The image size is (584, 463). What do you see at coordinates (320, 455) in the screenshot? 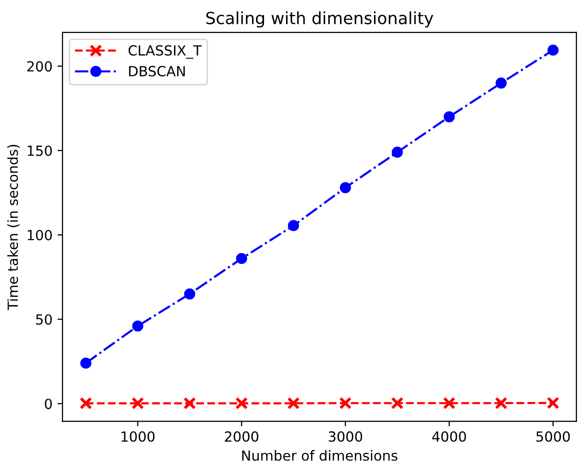
I see `x-axis-title: Number of dimensions` at bounding box center [320, 455].